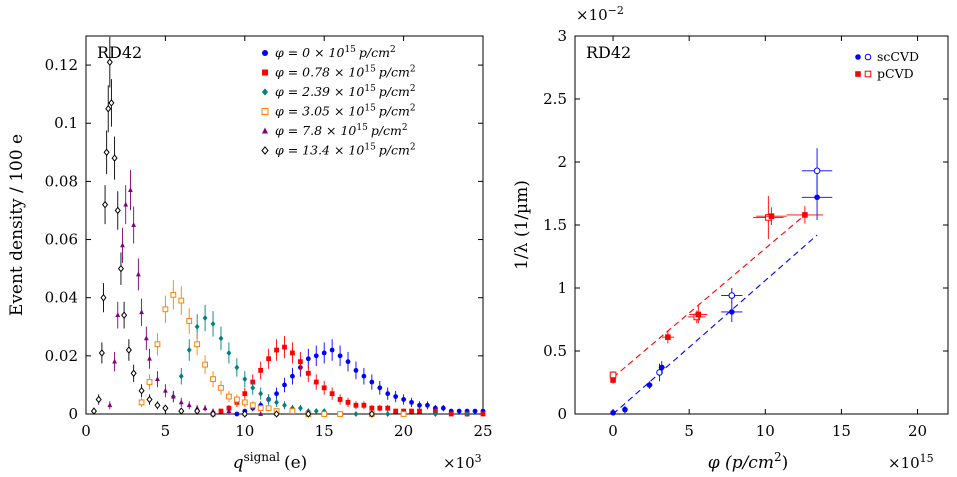 This screenshot has width=957, height=477. I want to click on left-x-tick-label: 15, so click(324, 431).